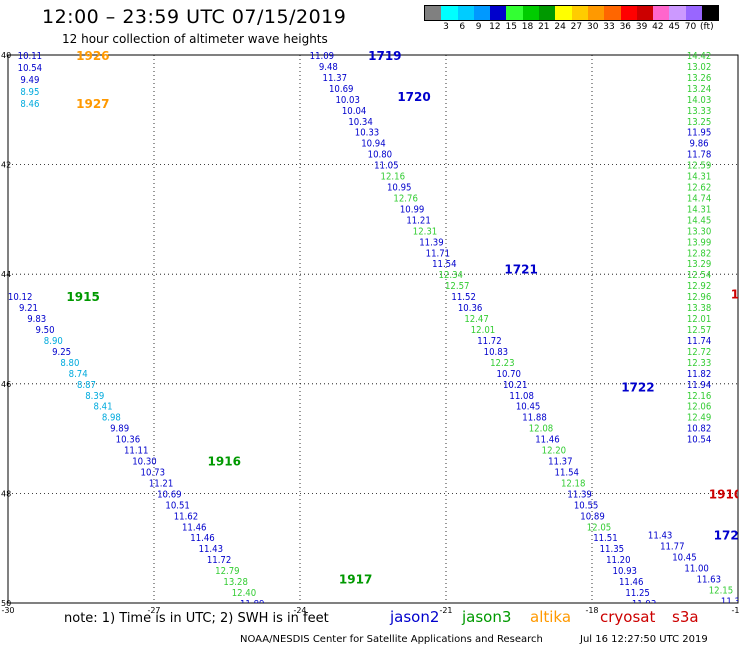  I want to click on wave-height-value: 12.33, so click(699, 363).